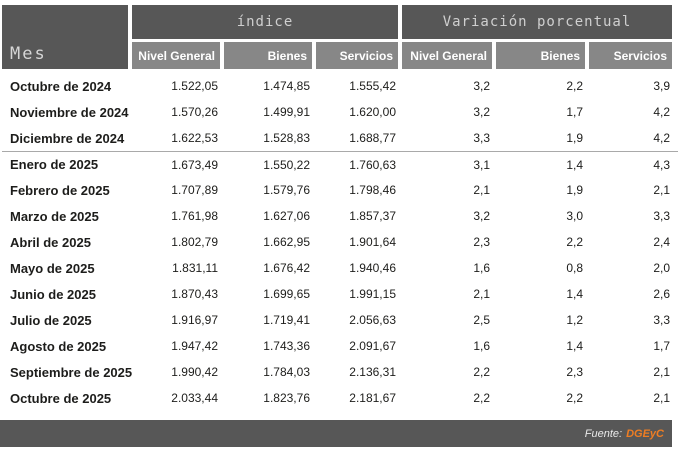  Describe the element at coordinates (286, 294) in the screenshot. I see `index-value-cell: 1.699,65` at that location.